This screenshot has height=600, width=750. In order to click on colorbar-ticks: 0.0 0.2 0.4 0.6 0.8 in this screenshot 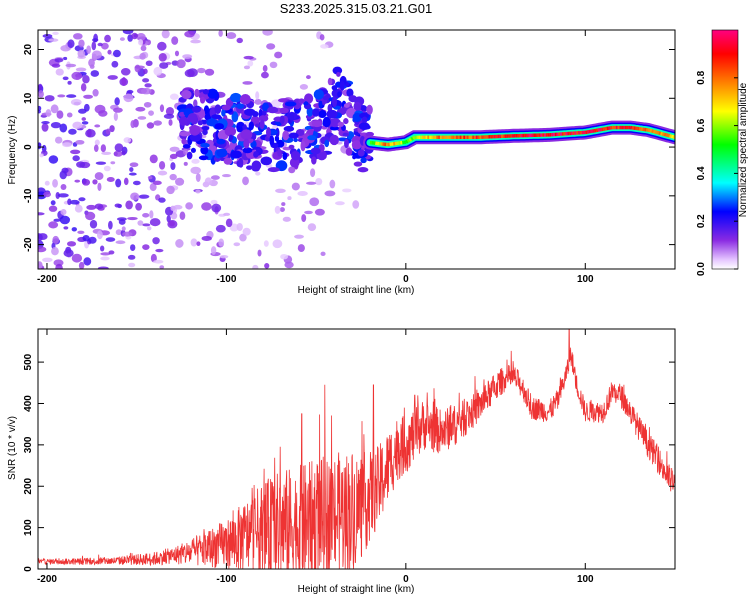, I will do `click(717, 173)`.